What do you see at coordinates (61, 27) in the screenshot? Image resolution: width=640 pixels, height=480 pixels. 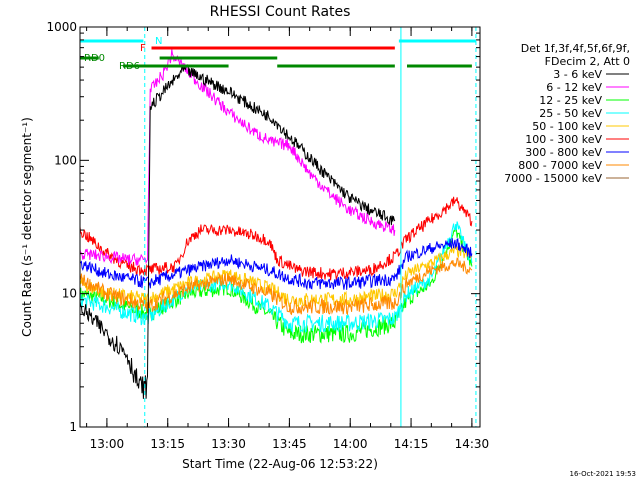 I see `y-tick-label-1000: 1000` at bounding box center [61, 27].